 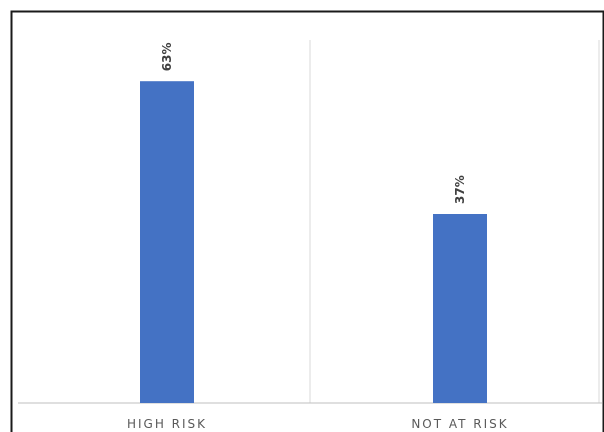 What do you see at coordinates (460, 308) in the screenshot?
I see `bar-not-at-risk` at bounding box center [460, 308].